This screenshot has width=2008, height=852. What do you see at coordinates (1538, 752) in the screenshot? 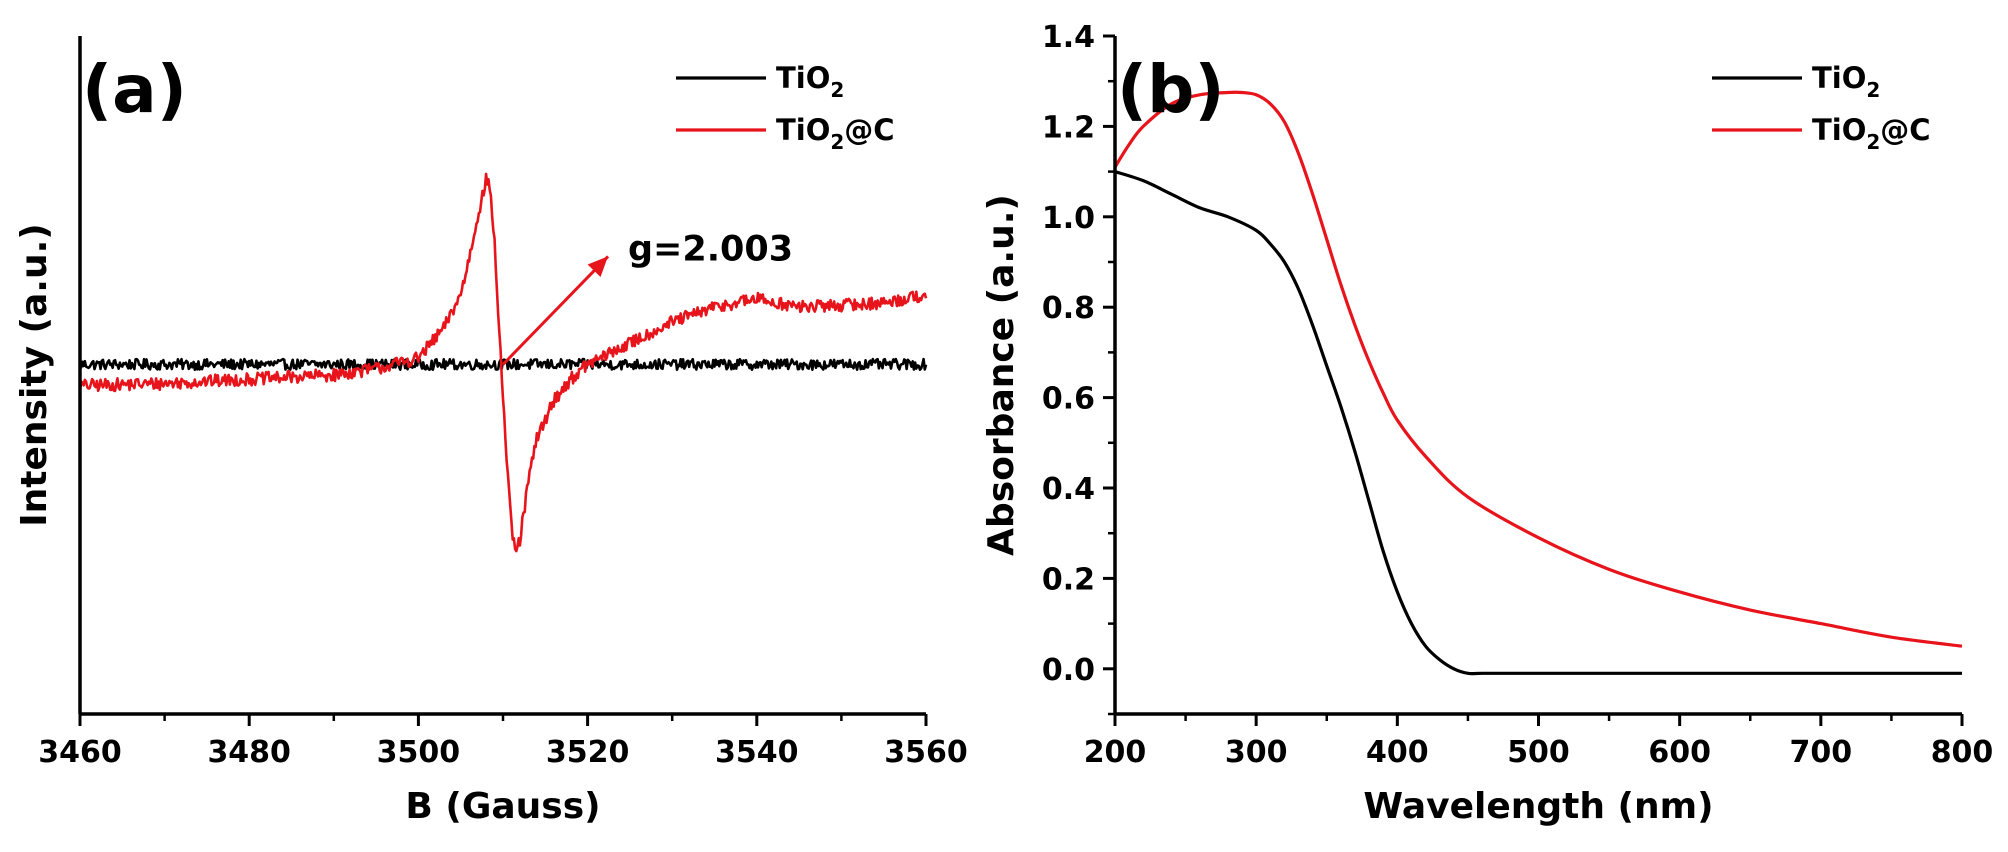
I see `x-tick-label: 500` at bounding box center [1538, 752].